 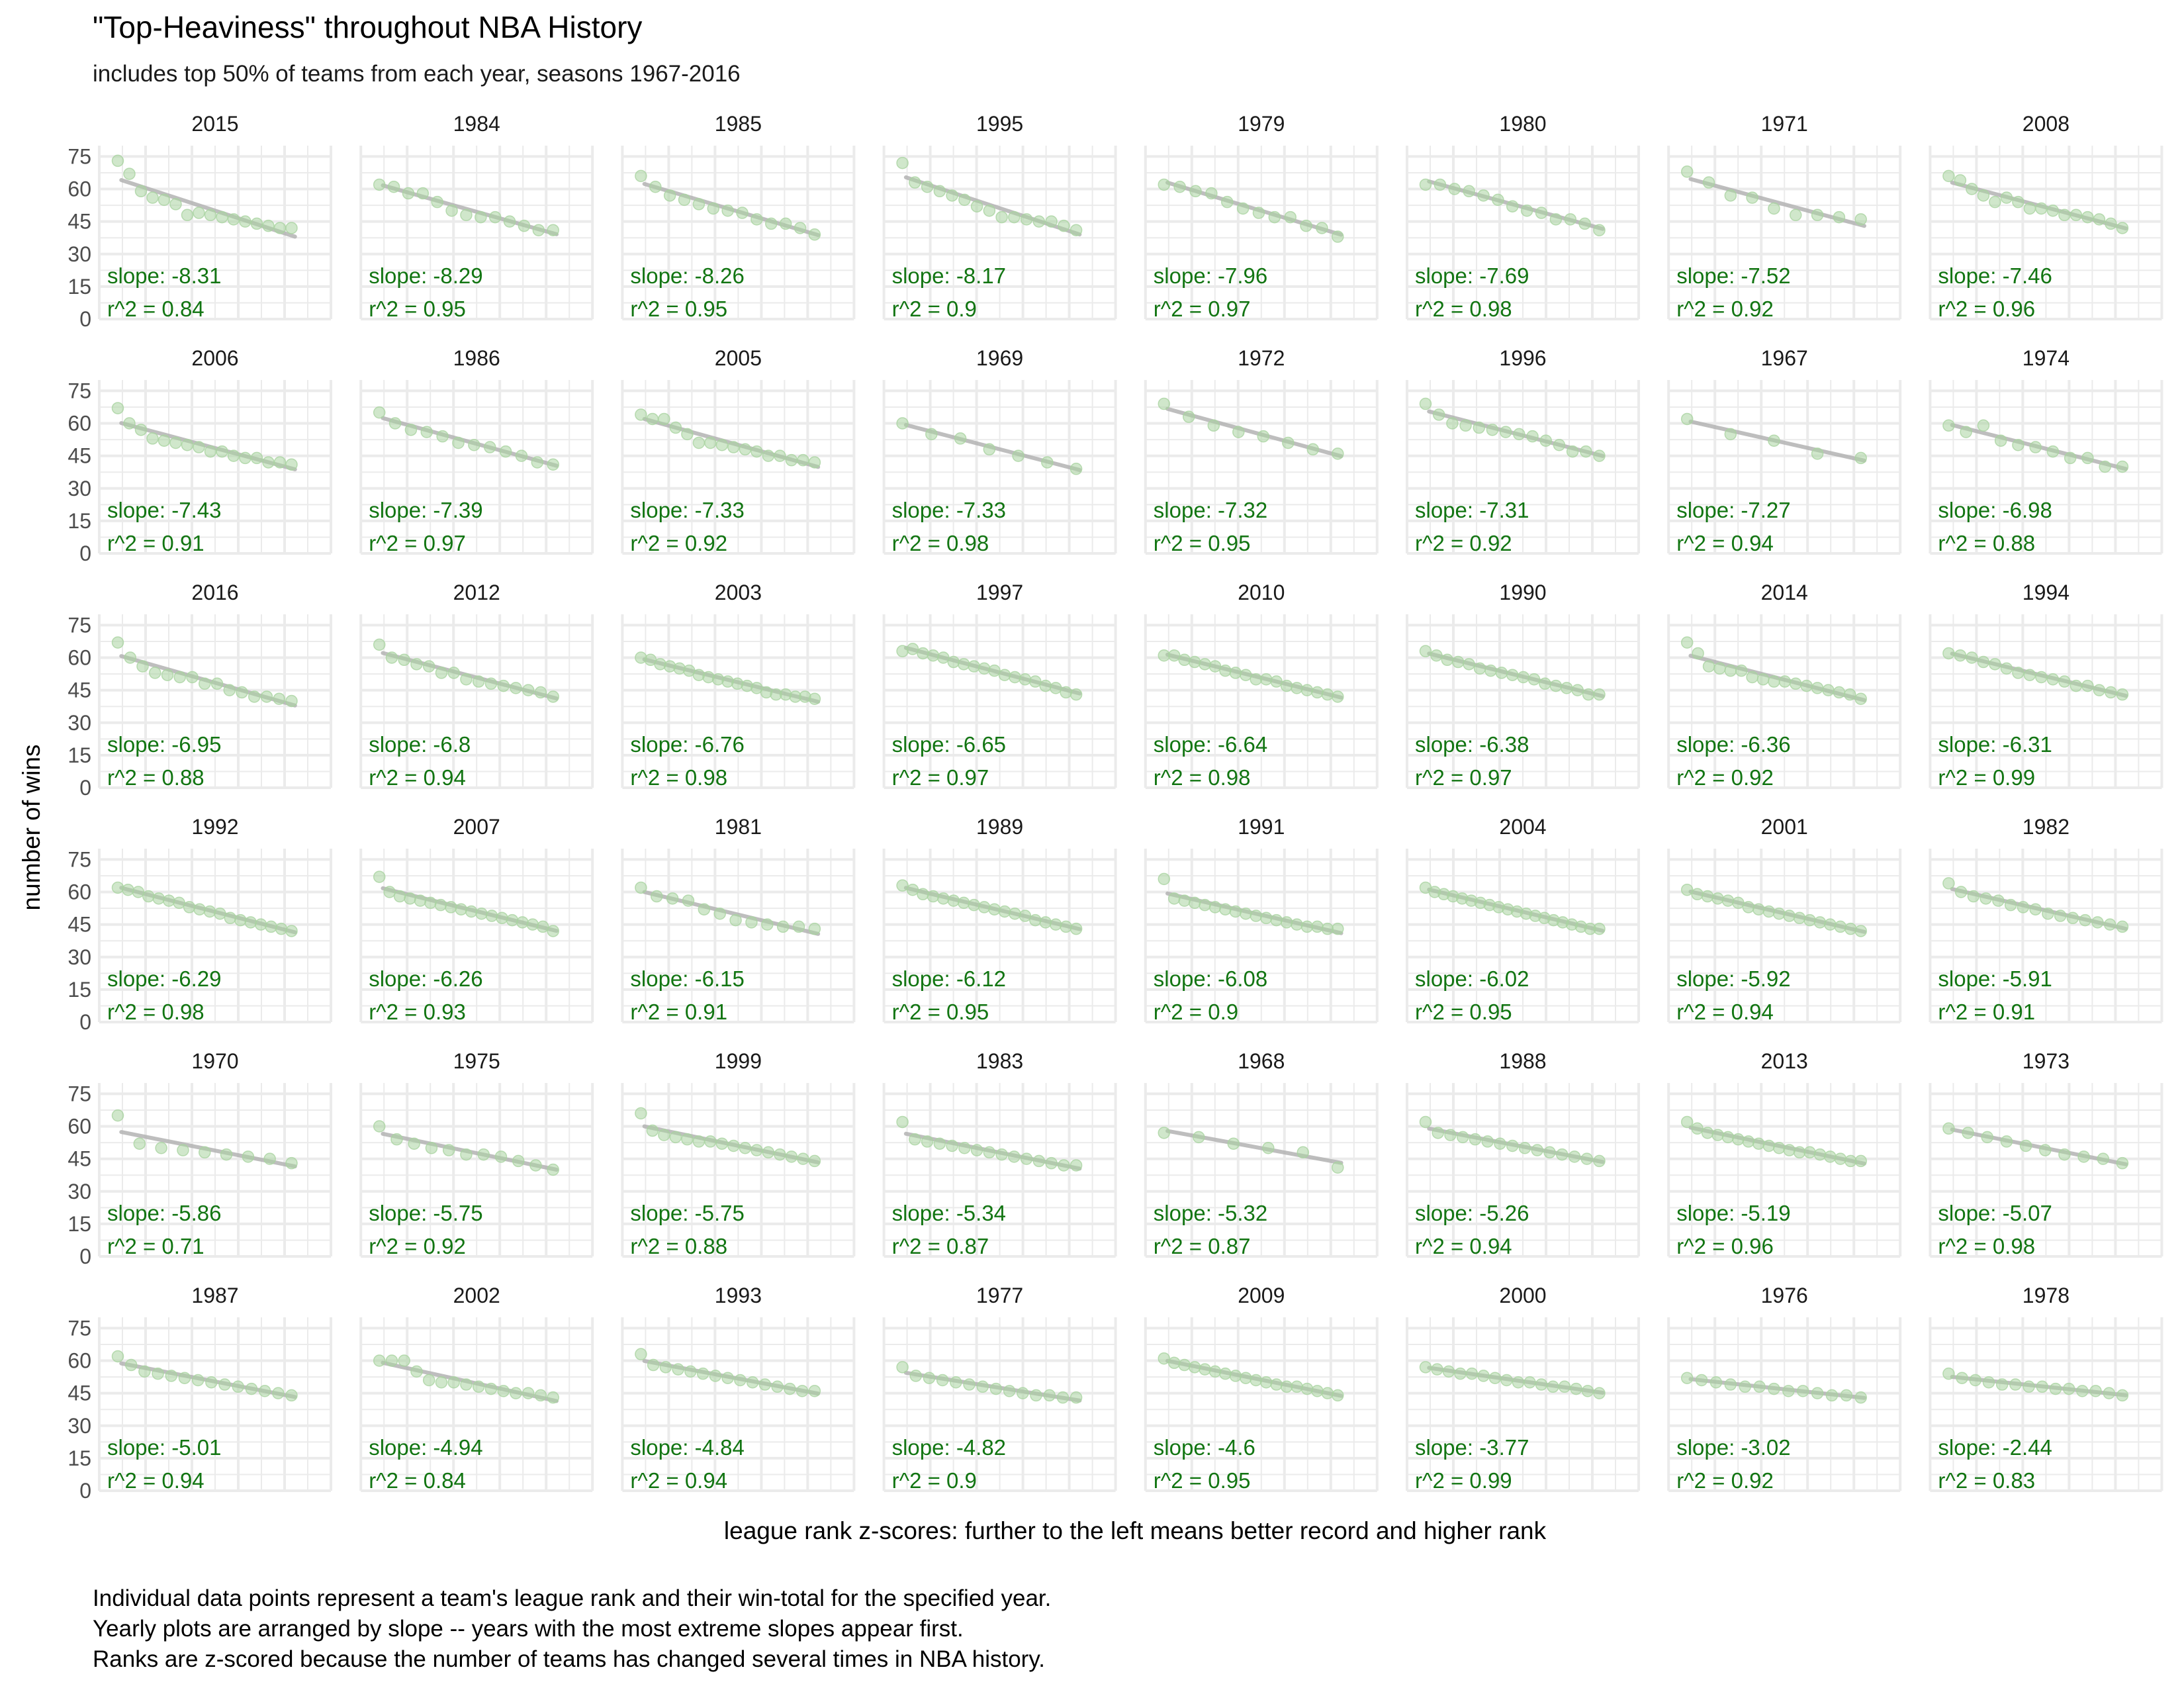 What do you see at coordinates (1733, 1213) in the screenshot?
I see `slope-annotation: slope: -5.19` at bounding box center [1733, 1213].